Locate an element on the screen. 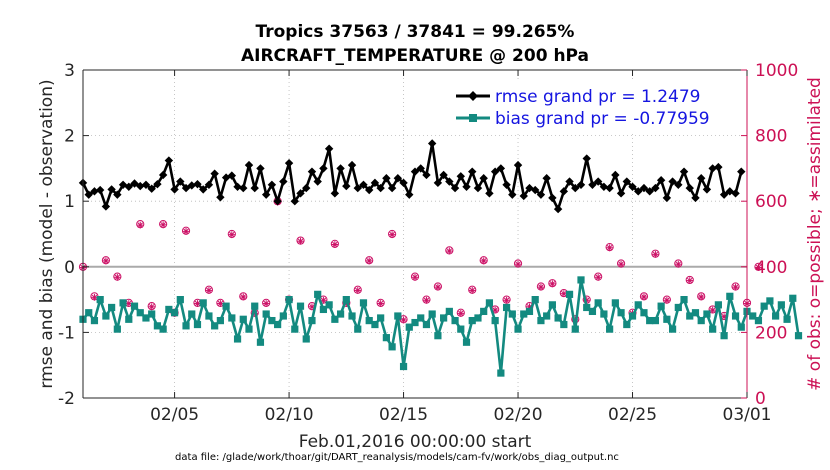  x-tick-label: 02/20 is located at coordinates (518, 415).